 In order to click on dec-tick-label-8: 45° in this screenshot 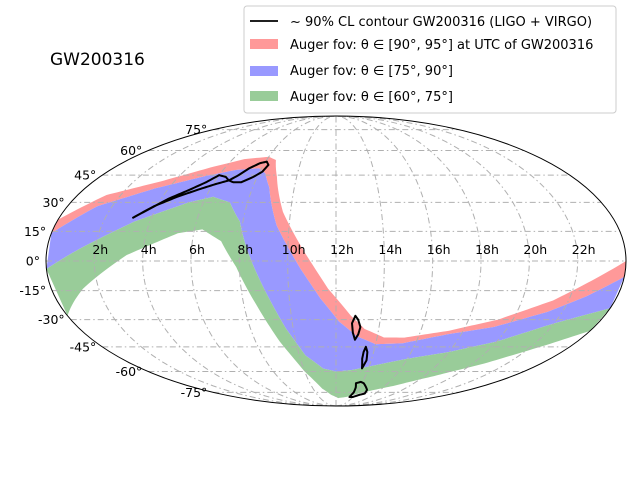, I will do `click(85, 175)`.